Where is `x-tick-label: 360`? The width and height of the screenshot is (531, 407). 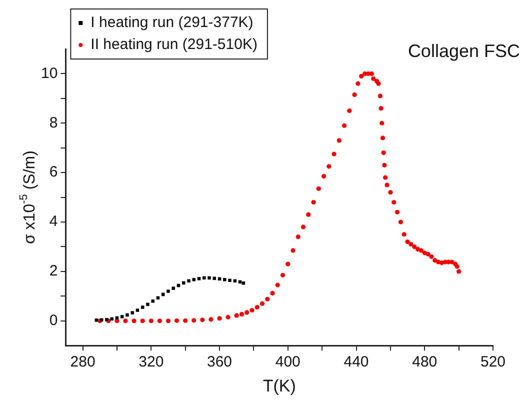 x-tick-label: 360 is located at coordinates (219, 362).